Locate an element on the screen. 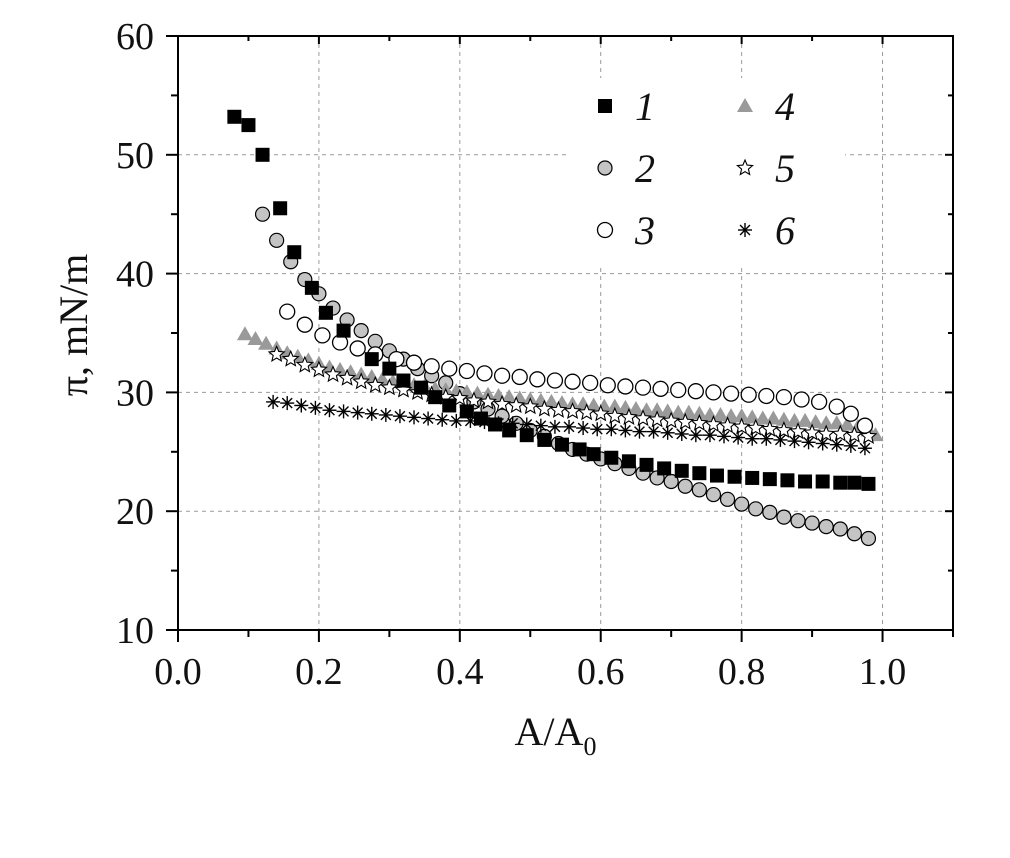 The width and height of the screenshot is (1010, 858). y-tick-label: 60 is located at coordinates (135, 37).